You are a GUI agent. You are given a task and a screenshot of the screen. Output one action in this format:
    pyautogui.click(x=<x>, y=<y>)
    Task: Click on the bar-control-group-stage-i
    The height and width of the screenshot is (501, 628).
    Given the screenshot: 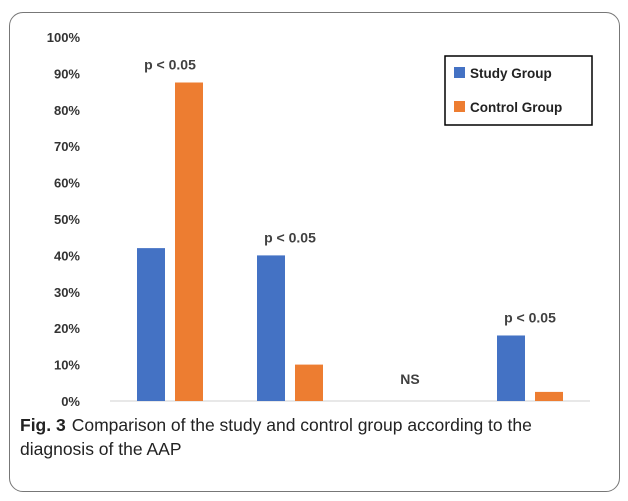 What is the action you would take?
    pyautogui.click(x=189, y=241)
    